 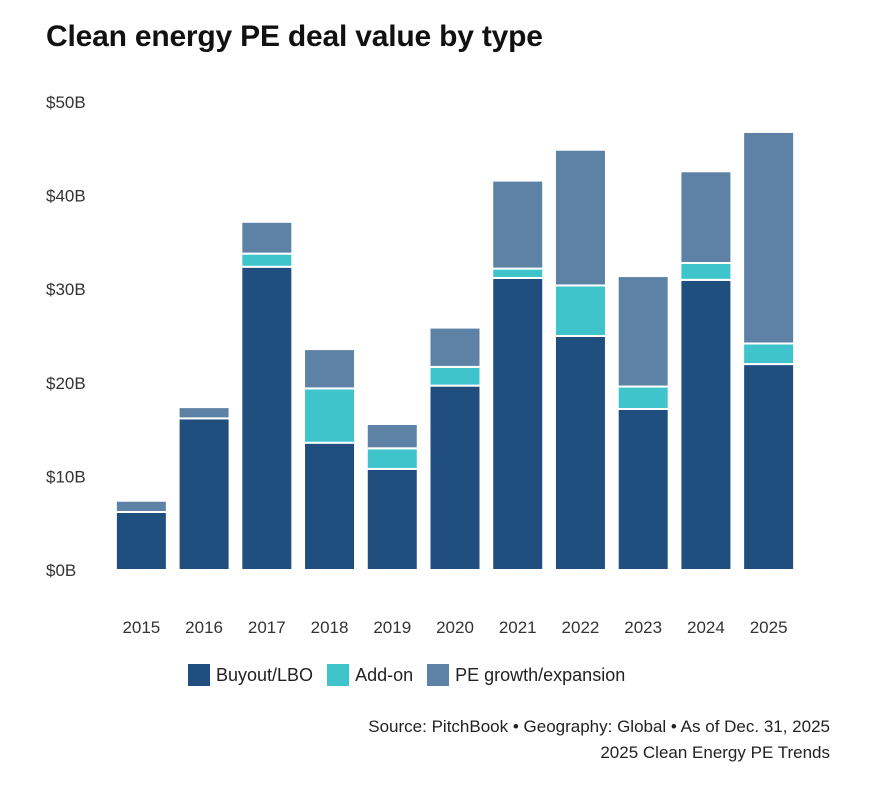 What do you see at coordinates (438, 675) in the screenshot?
I see `legend-swatch-pe-growth` at bounding box center [438, 675].